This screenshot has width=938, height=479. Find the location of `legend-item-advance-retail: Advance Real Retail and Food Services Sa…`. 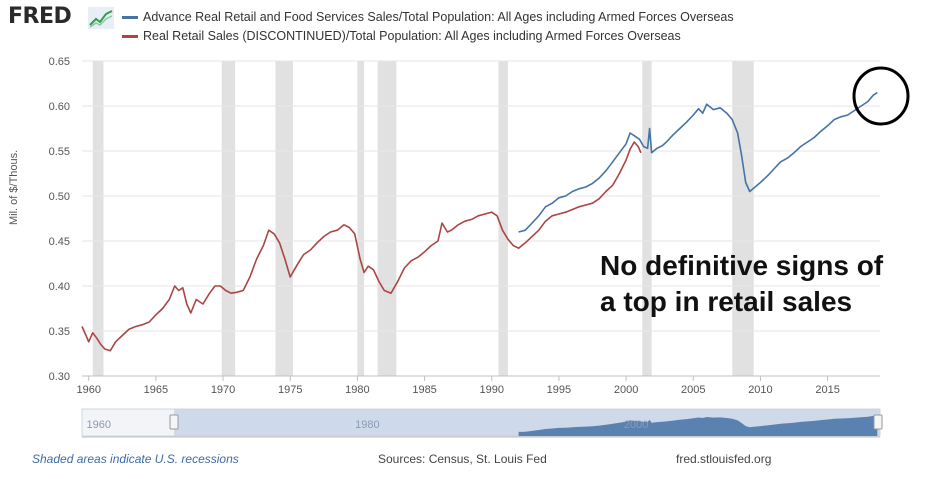

legend-item-advance-retail: Advance Real Retail and Food Services Sa… is located at coordinates (428, 17).